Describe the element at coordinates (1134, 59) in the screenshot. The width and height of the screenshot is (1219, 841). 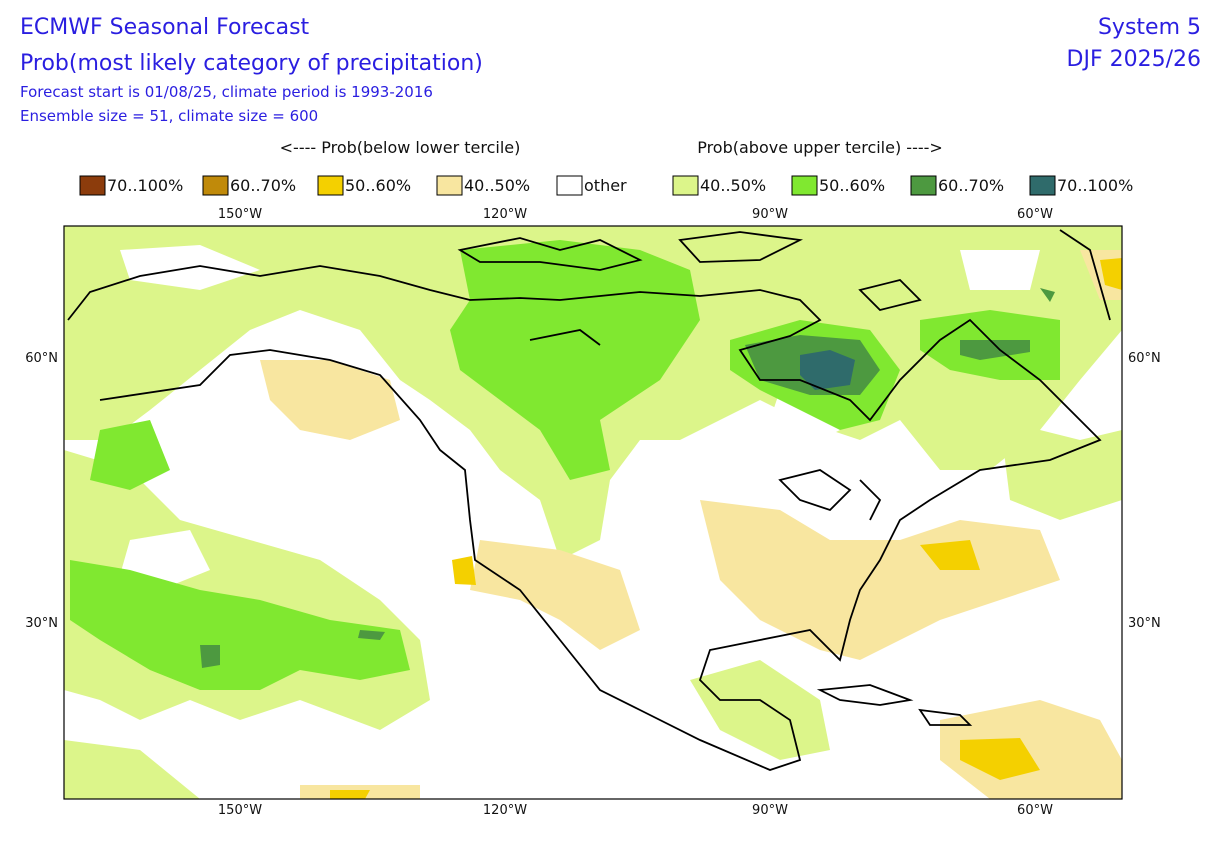
I see `period: DJF 2025/26` at that location.